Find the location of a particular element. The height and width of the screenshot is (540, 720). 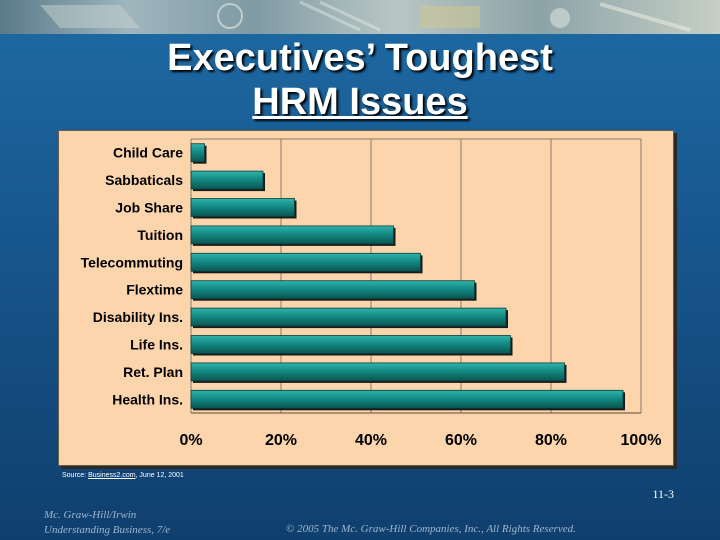

title-line-1: Executives’ Toughest is located at coordinates (360, 58).